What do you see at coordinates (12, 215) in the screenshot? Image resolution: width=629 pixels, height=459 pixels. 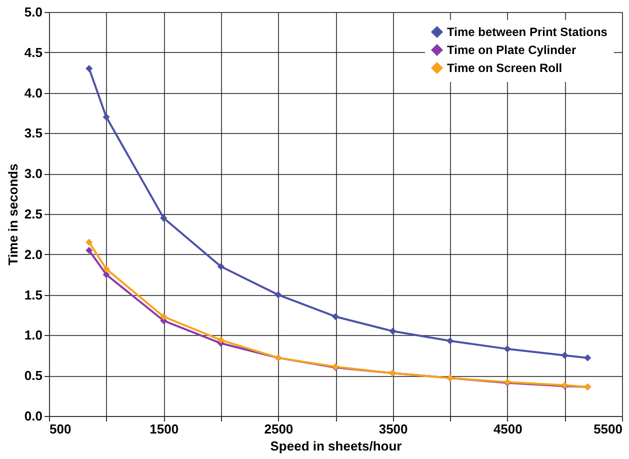 I see `y-axis-title: Time in seconds` at bounding box center [12, 215].